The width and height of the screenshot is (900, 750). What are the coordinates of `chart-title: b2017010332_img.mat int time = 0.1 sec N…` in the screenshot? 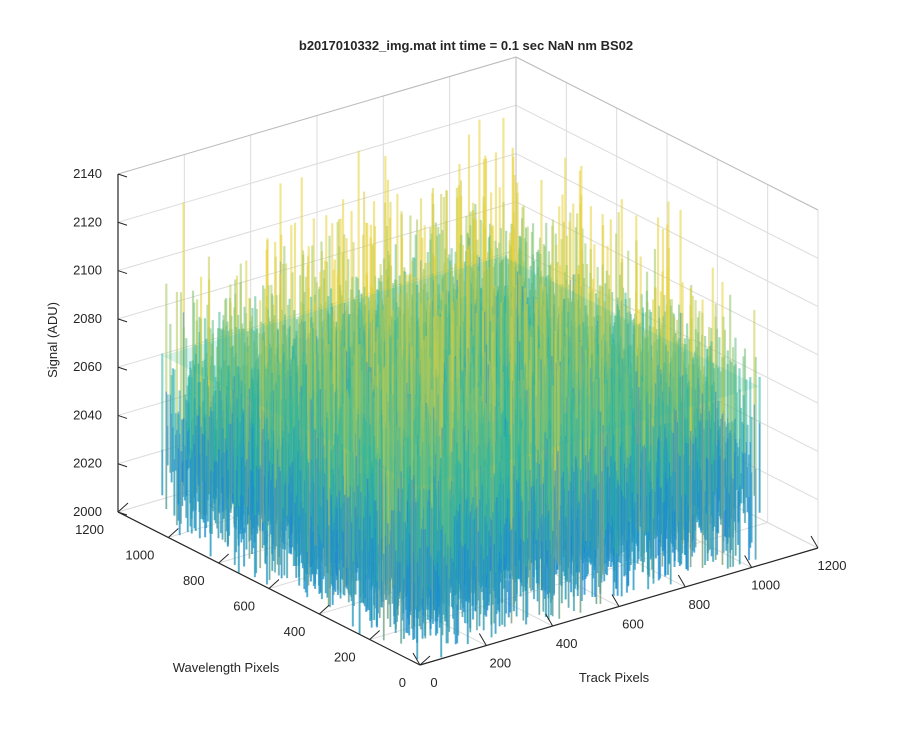 It's located at (466, 45).